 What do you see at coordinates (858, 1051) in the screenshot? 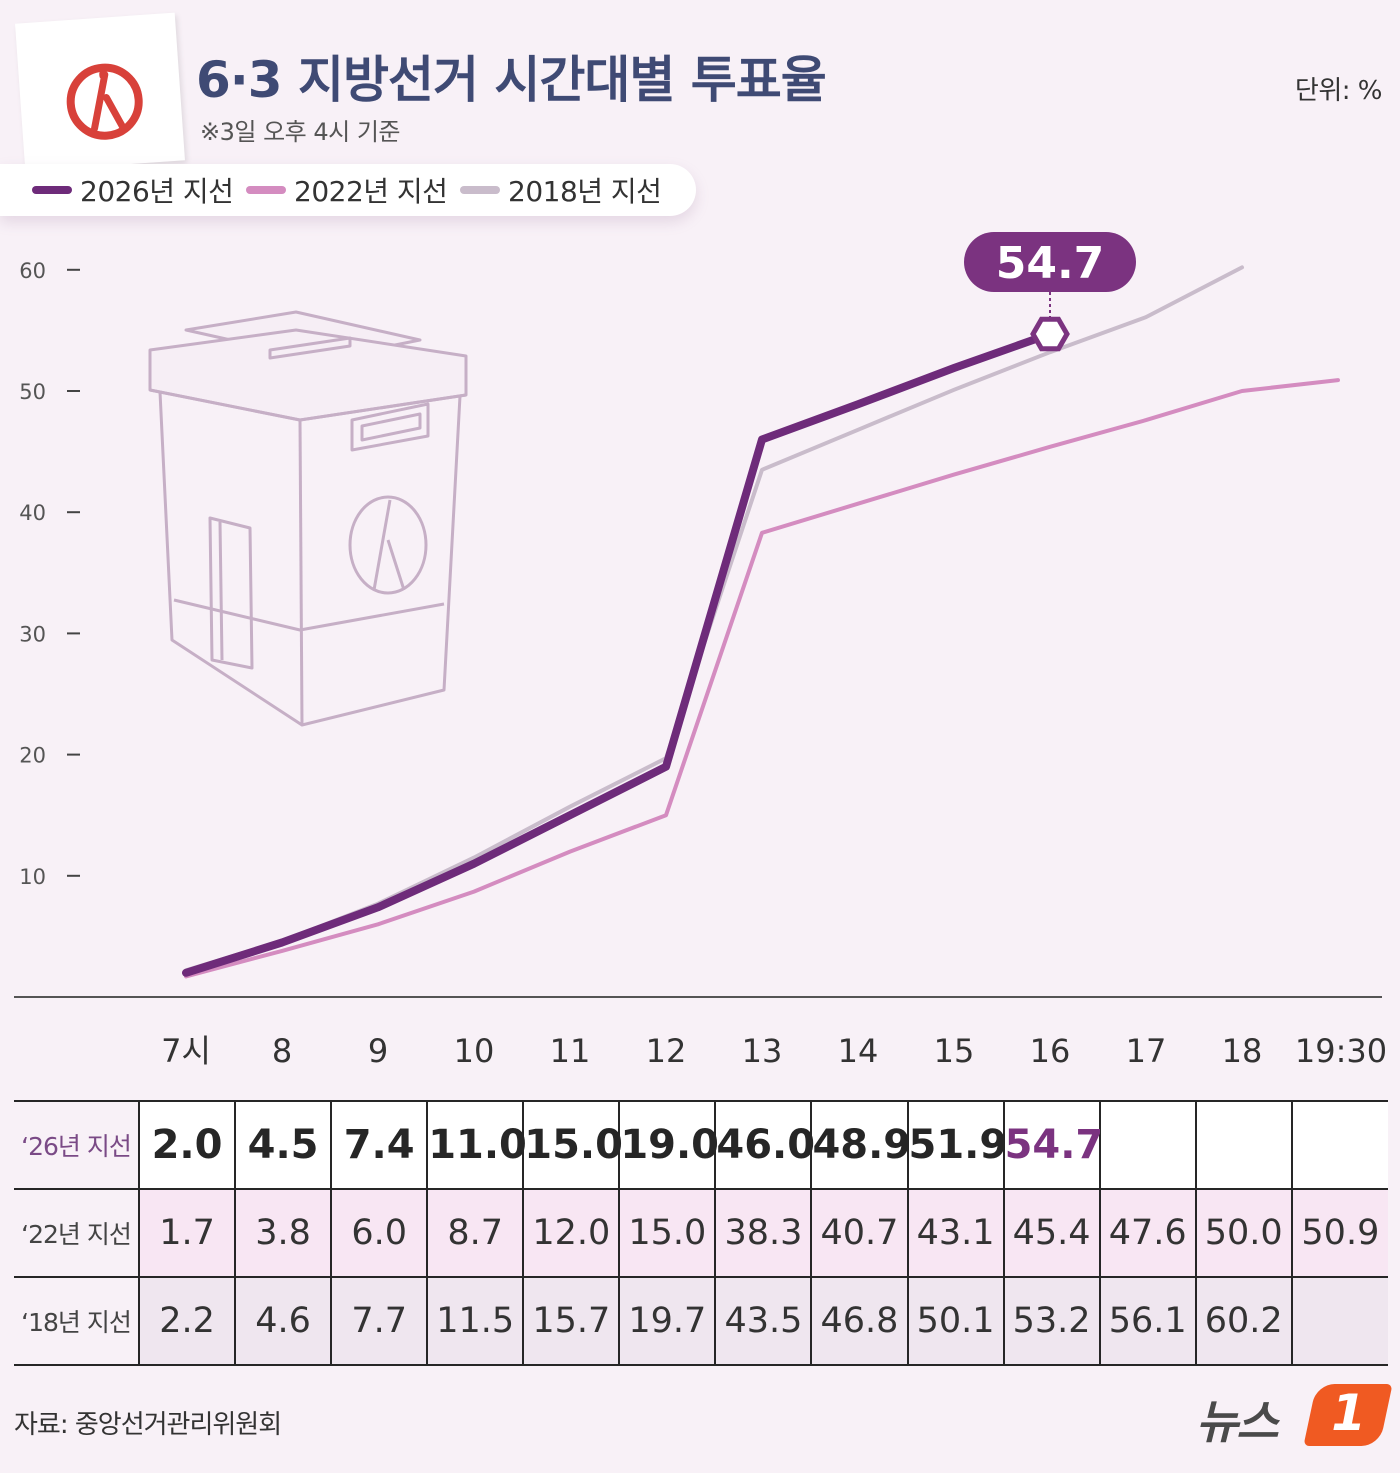
I see `x-tick-label: 14` at bounding box center [858, 1051].